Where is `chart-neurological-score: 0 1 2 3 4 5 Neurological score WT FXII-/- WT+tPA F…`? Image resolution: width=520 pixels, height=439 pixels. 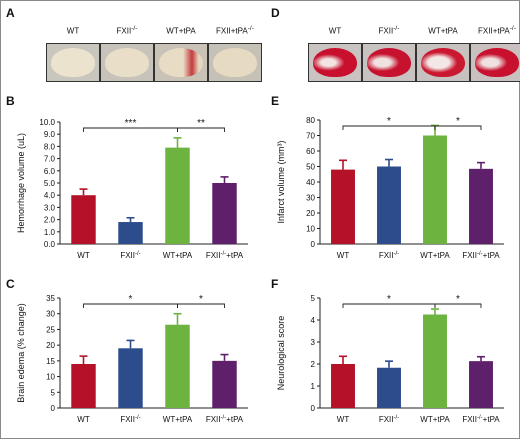
chart-neurological-score: 0 1 2 3 4 5 Neurological score WT FXII-/- WT+tPA F… is located at coordinates (390, 359).